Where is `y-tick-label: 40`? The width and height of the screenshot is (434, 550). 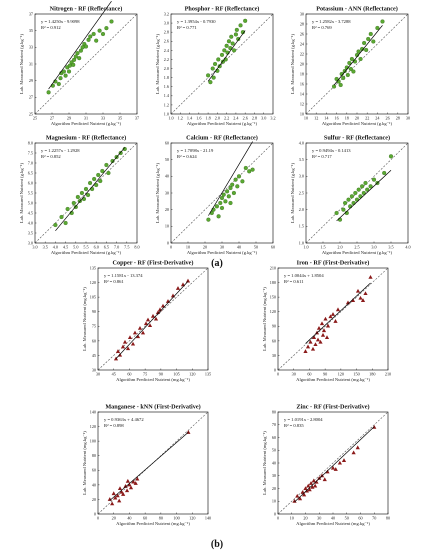
y-tick-label: 40 is located at coordinates (274, 462).